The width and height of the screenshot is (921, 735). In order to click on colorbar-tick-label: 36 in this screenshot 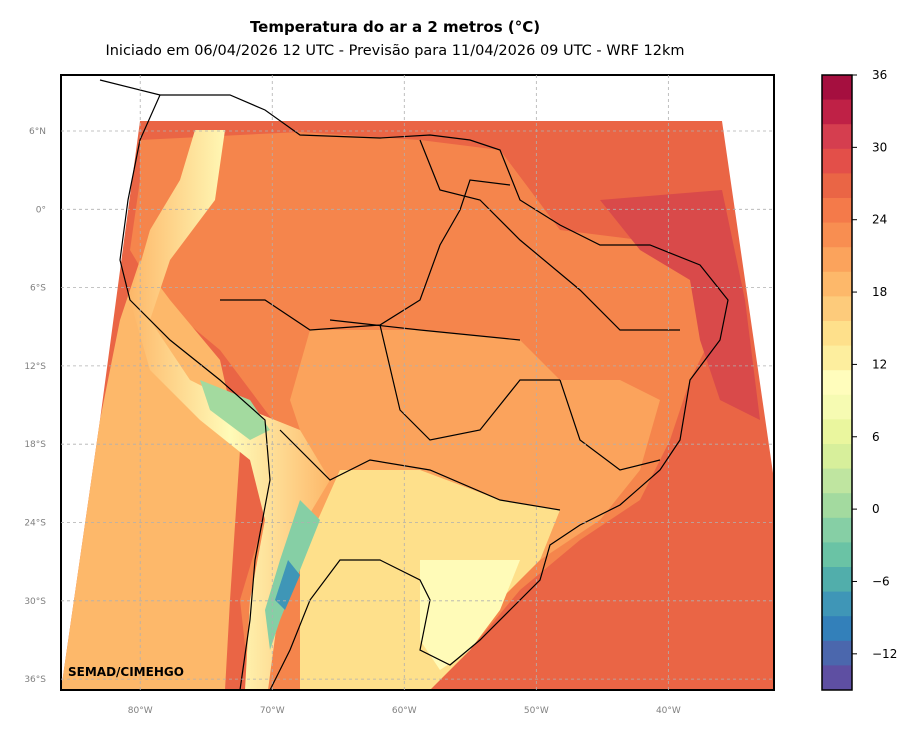, I will do `click(879, 75)`.